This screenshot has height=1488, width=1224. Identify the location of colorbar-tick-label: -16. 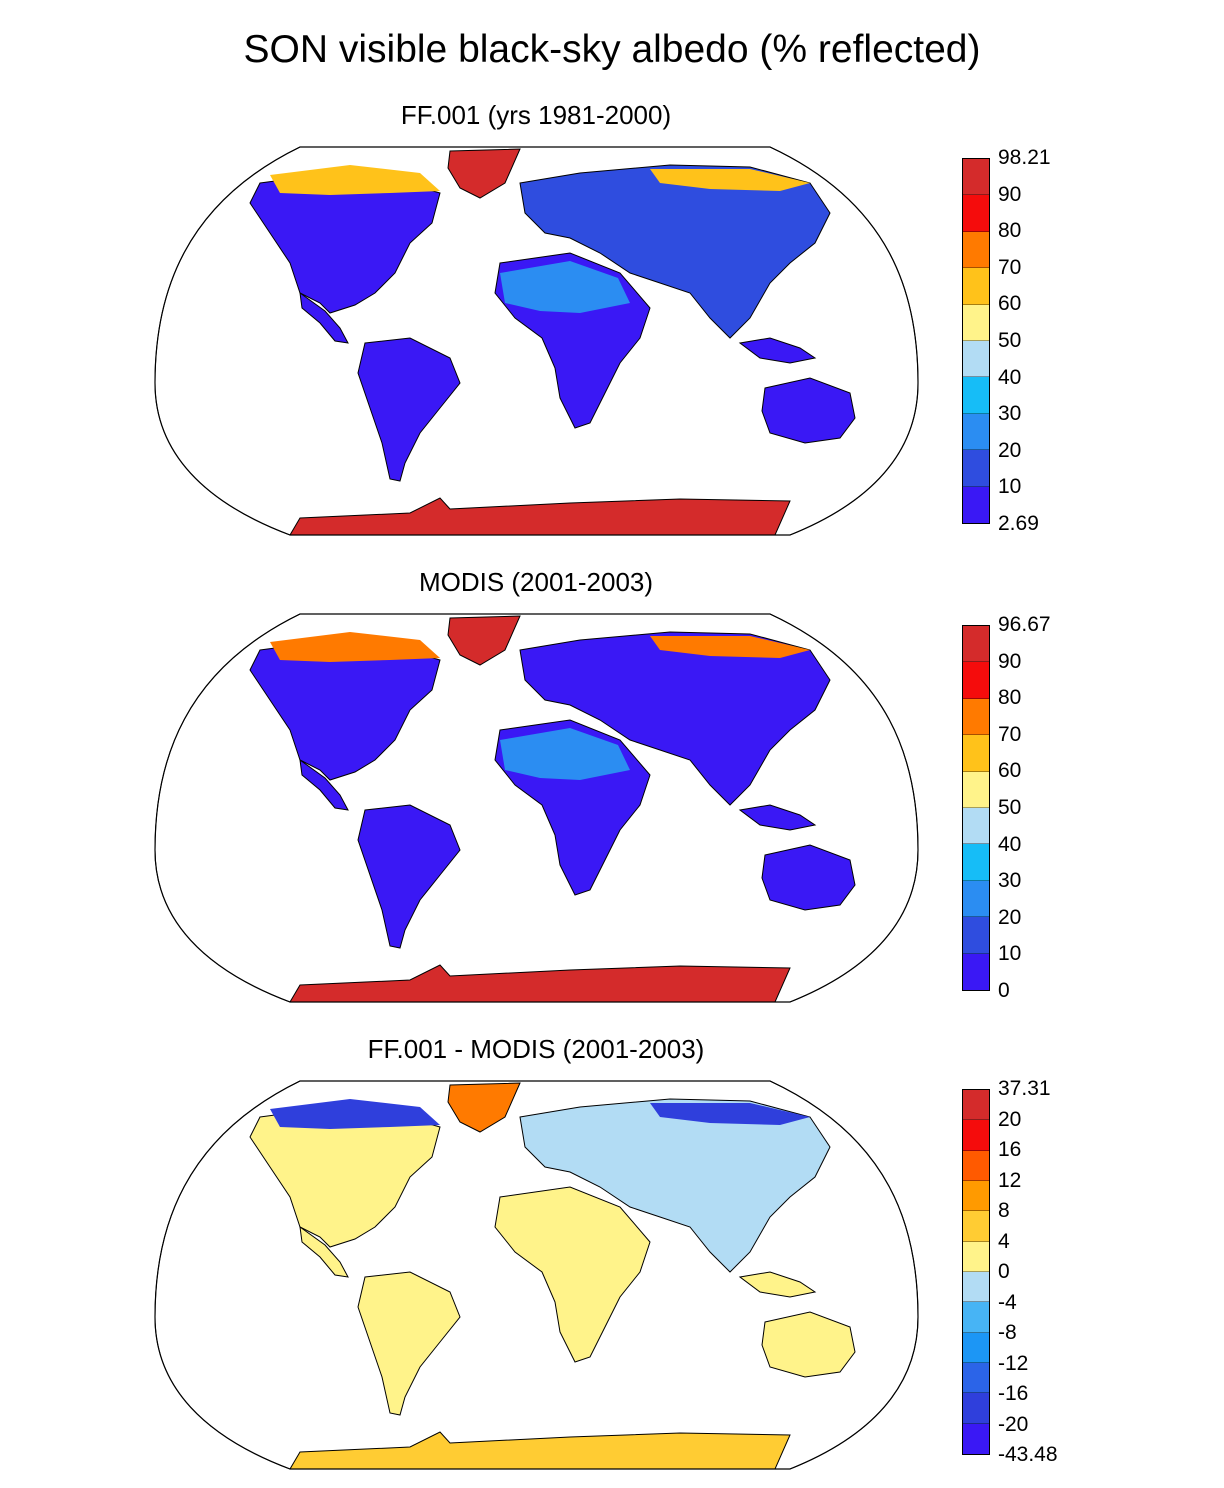
(1013, 1393).